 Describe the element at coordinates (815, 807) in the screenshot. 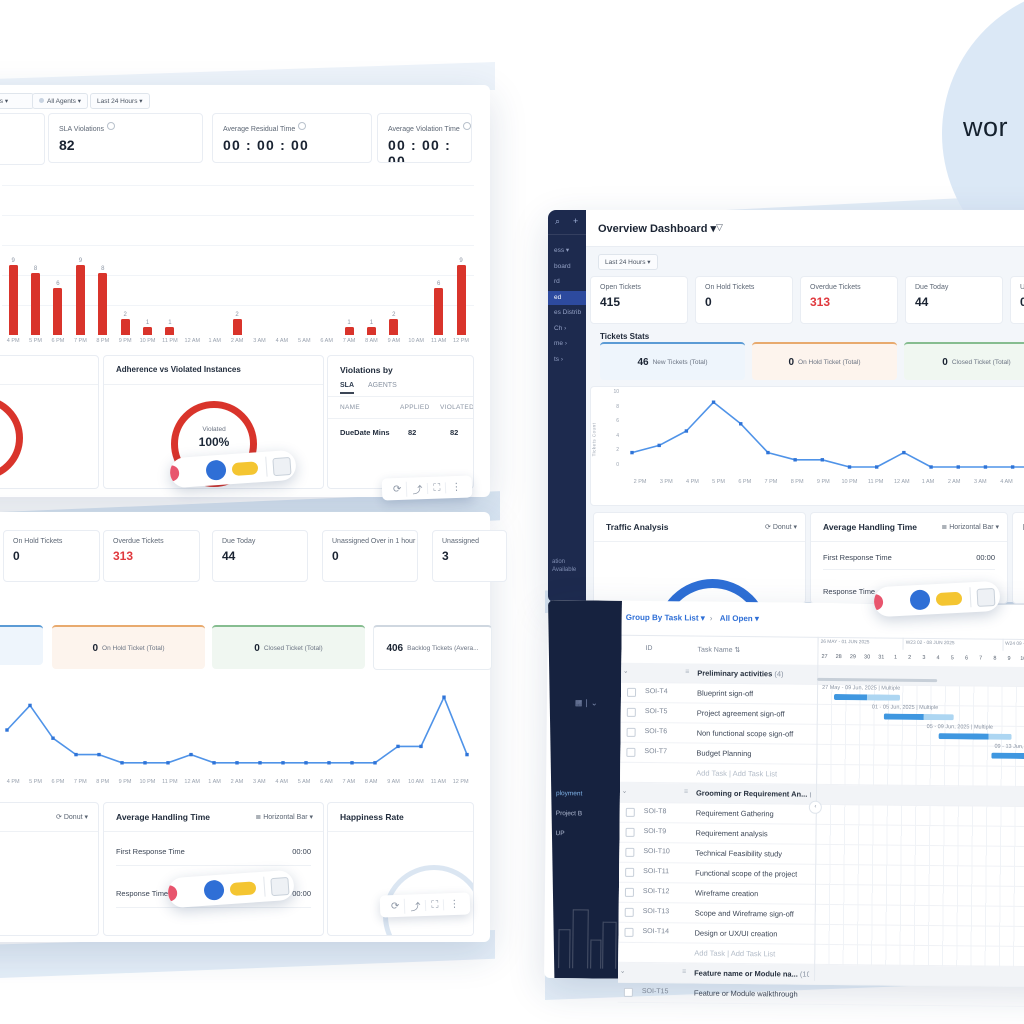

I see `collapse-handle: ‹` at that location.